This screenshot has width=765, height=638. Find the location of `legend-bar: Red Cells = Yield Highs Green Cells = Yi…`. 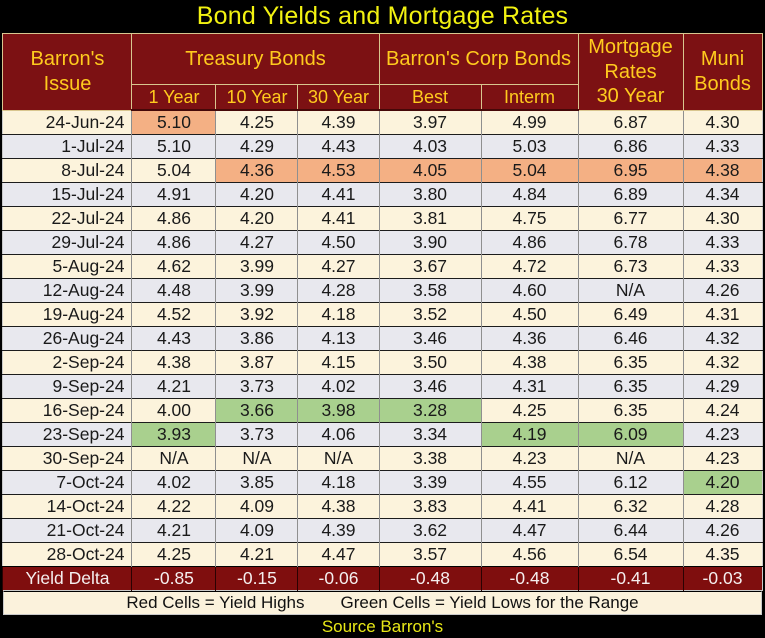

legend-bar: Red Cells = Yield Highs Green Cells = Yi… is located at coordinates (382, 603).